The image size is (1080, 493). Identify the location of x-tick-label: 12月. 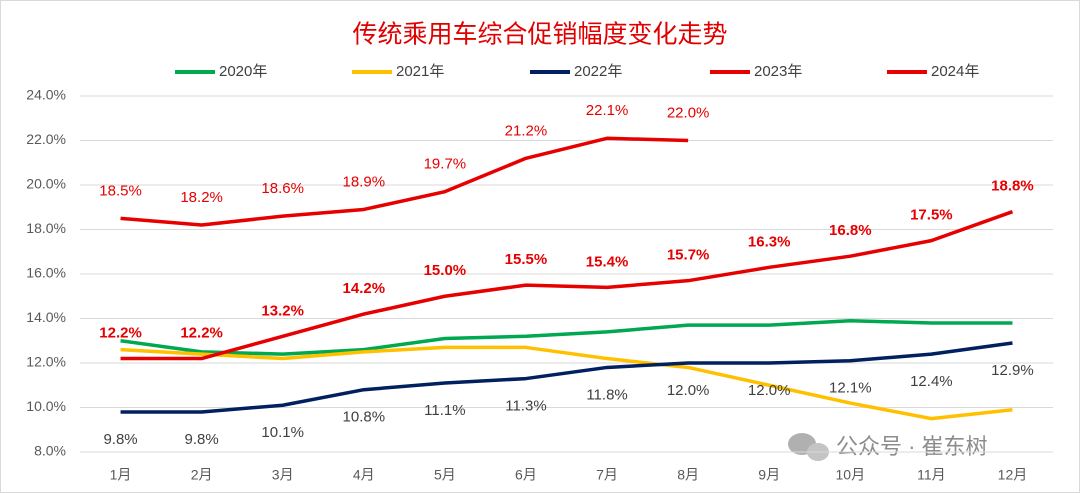
(1013, 475).